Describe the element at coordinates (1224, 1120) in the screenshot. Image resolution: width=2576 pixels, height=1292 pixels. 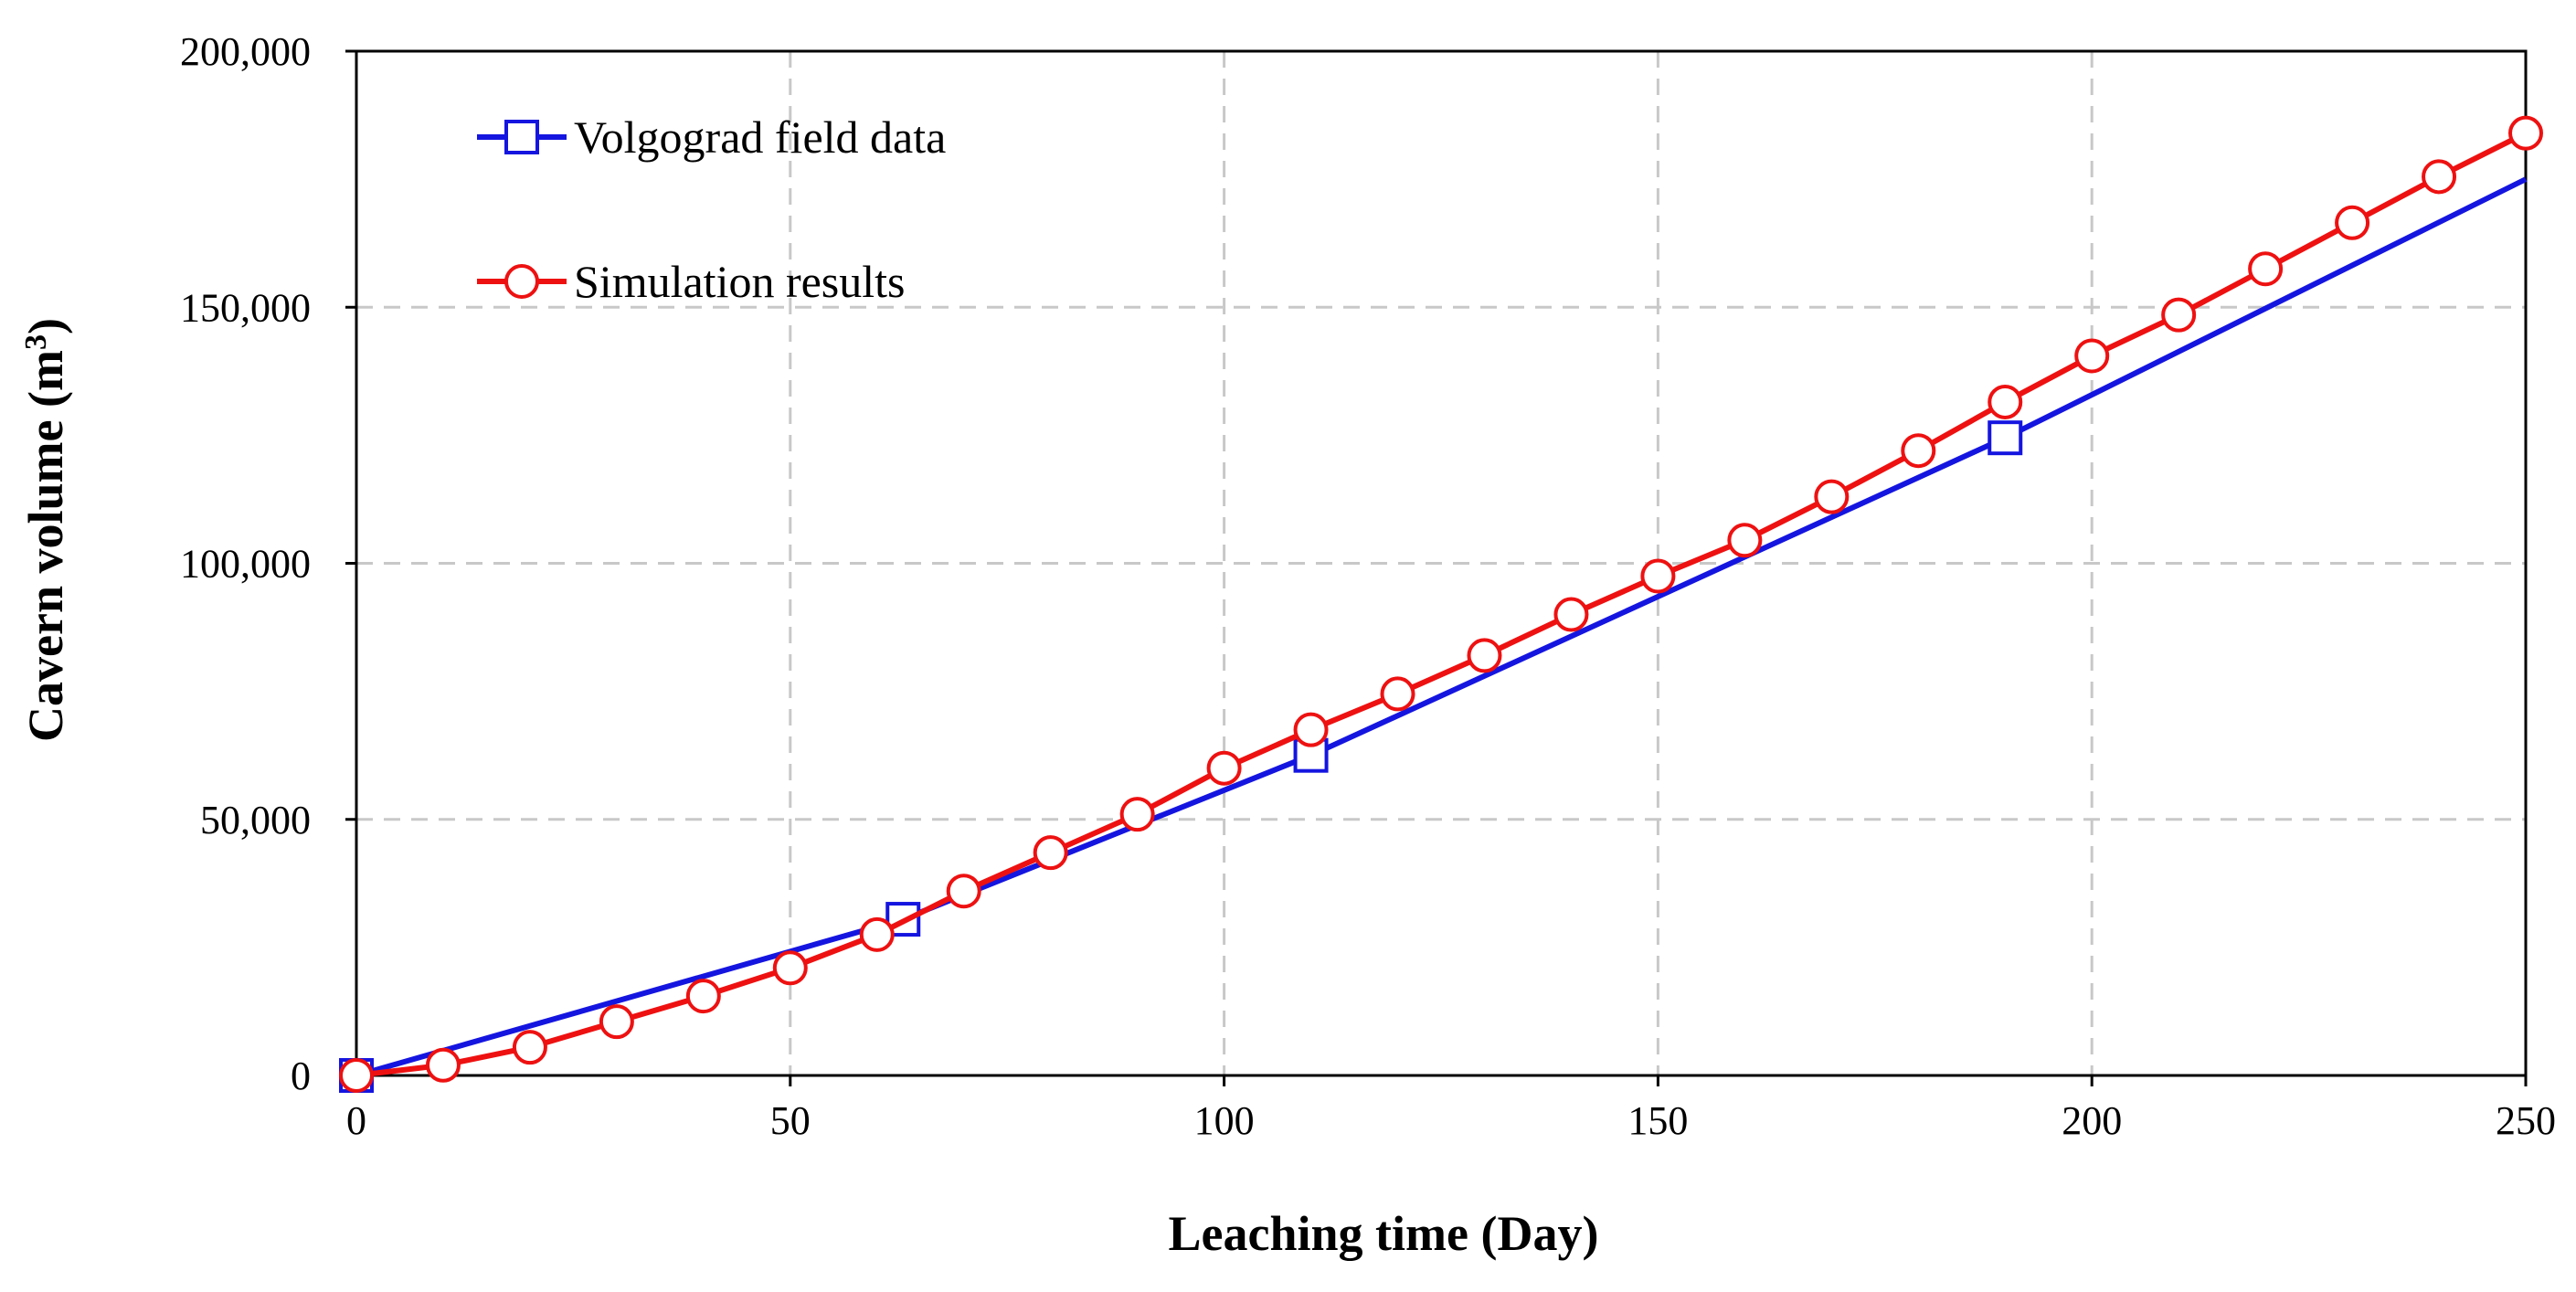
I see `x-tick-label: 100` at that location.